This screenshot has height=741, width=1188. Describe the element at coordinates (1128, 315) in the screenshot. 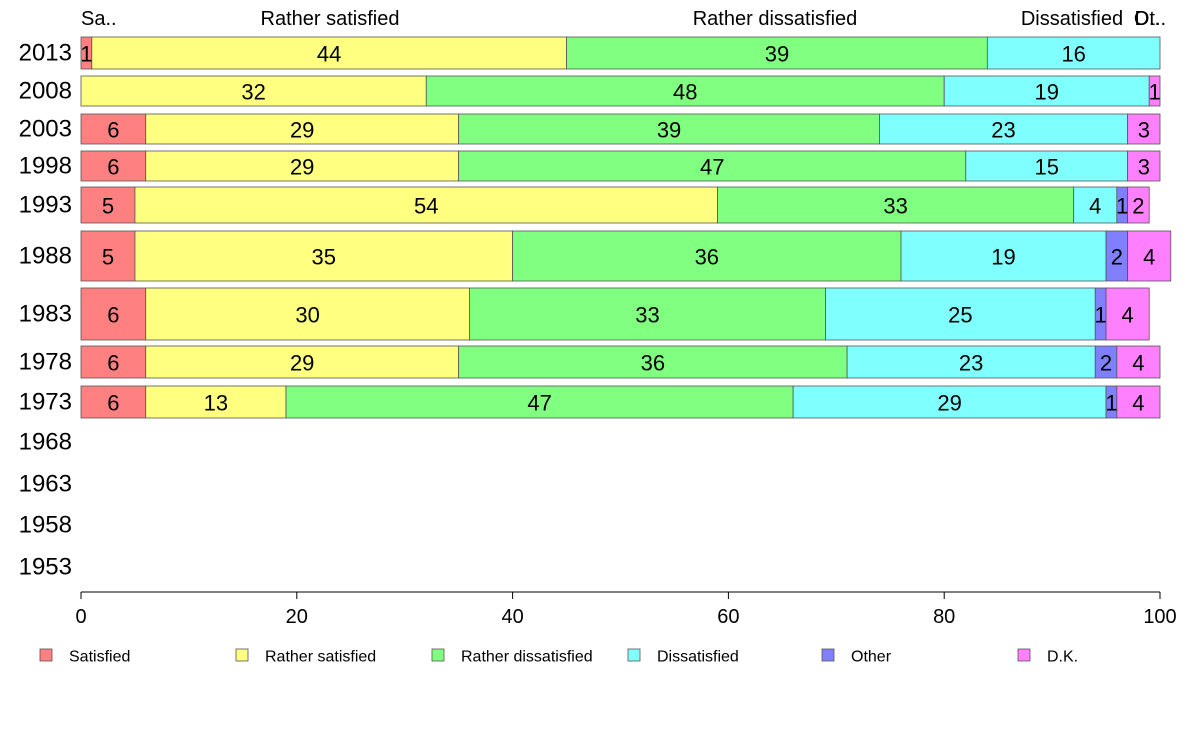

I see `data-label-1983-5: 4` at that location.